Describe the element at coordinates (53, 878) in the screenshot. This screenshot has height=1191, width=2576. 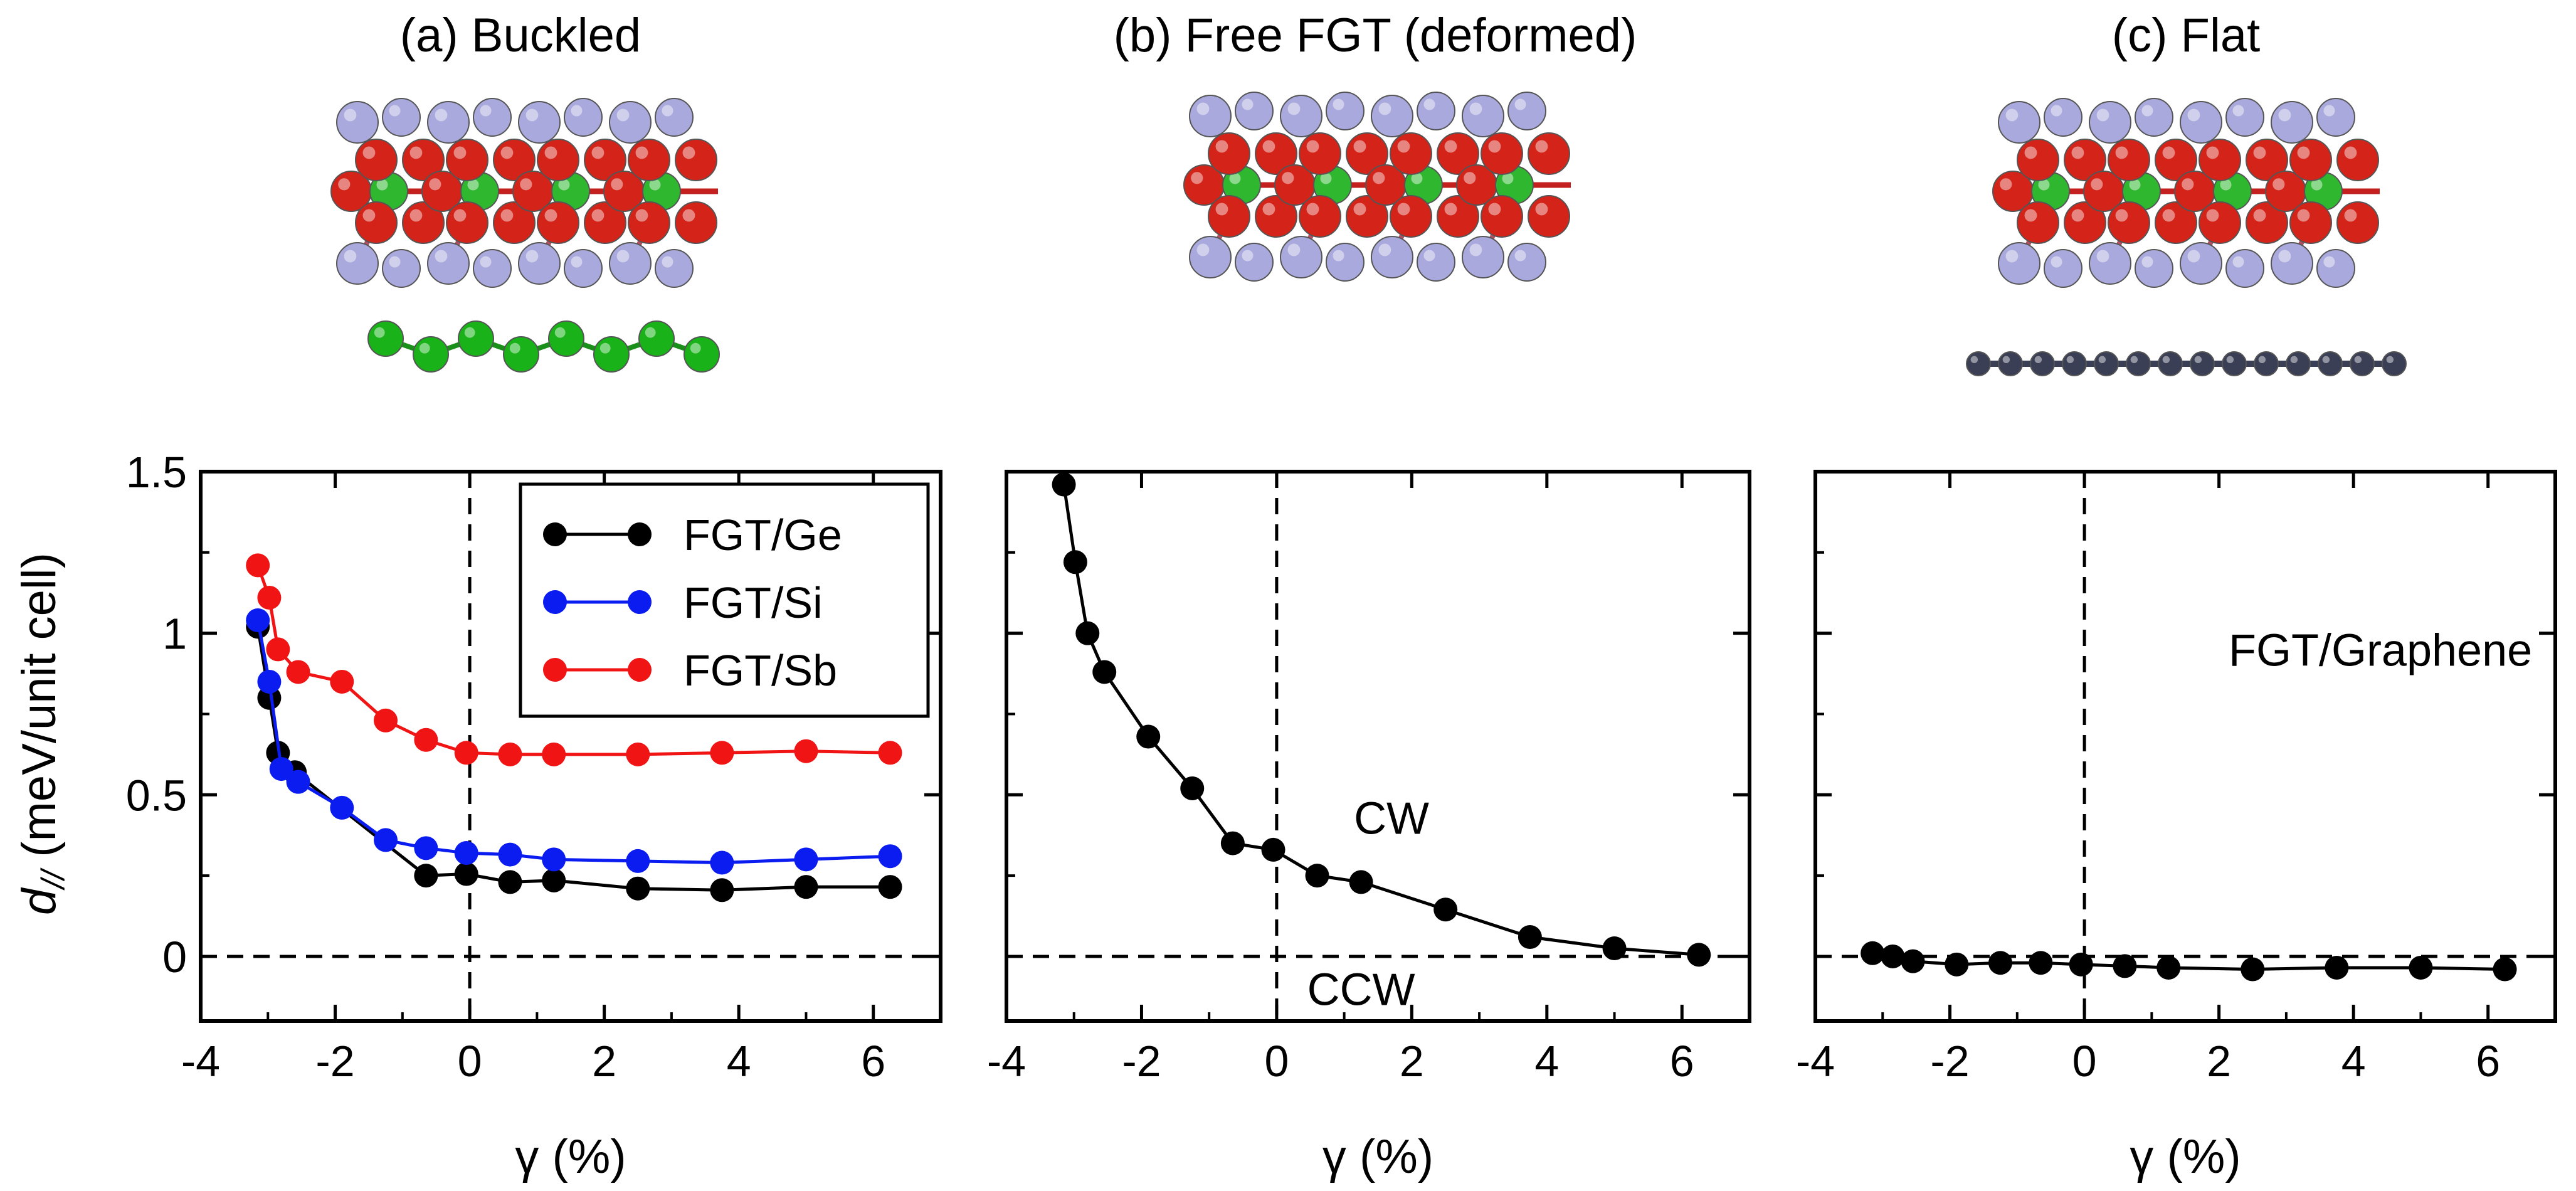
I see `y-axis-label-sub: //` at that location.